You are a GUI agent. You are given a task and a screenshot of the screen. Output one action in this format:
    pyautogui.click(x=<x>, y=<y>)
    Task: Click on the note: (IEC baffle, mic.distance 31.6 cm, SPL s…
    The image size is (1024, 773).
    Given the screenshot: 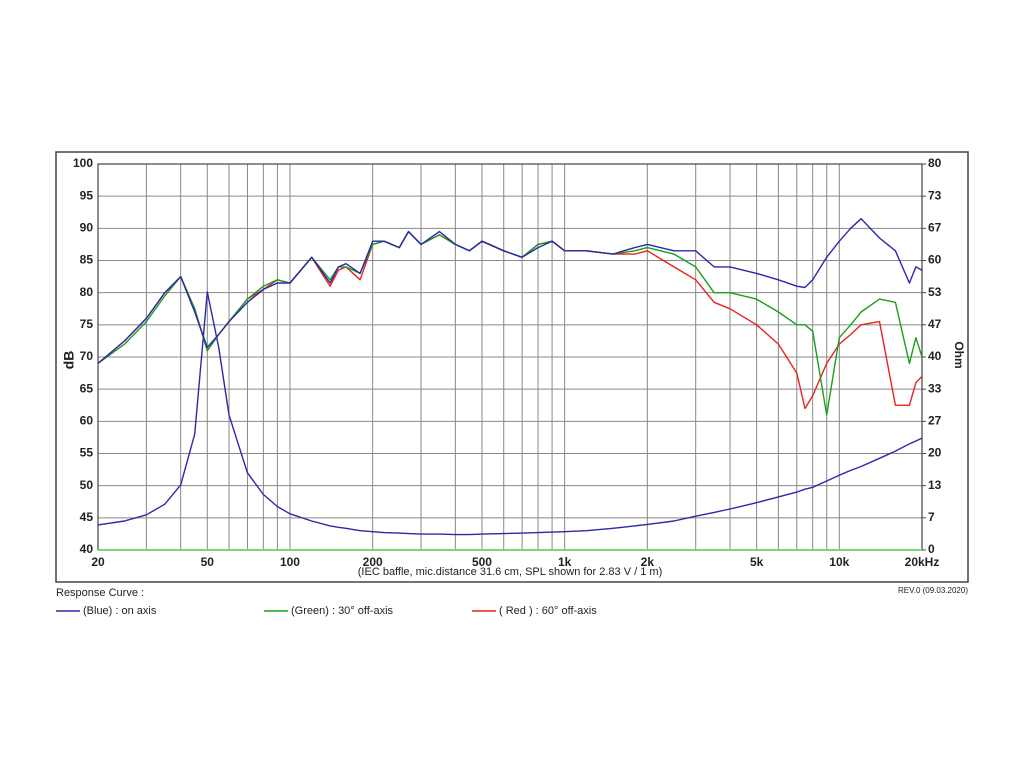 What is the action you would take?
    pyautogui.click(x=510, y=572)
    